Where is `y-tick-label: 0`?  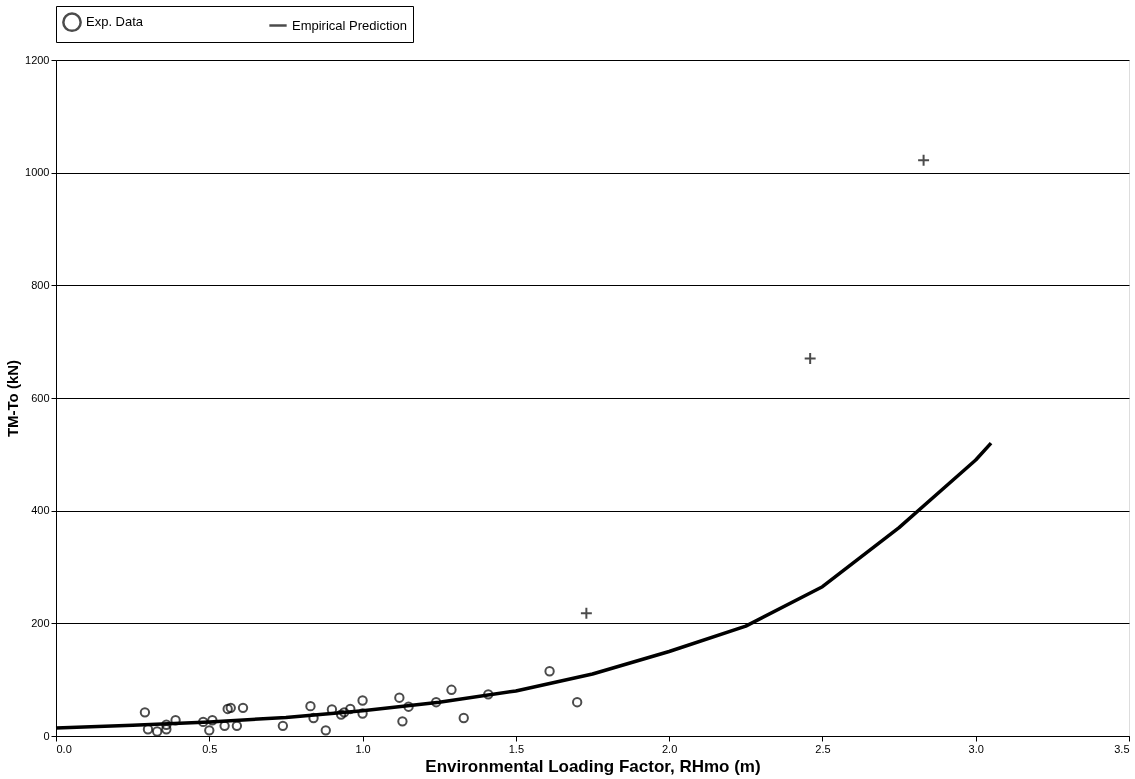 y-tick-label: 0 is located at coordinates (46, 735).